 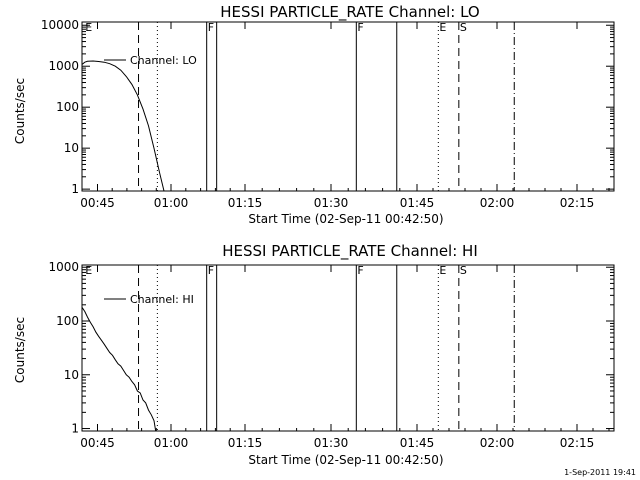 What do you see at coordinates (600, 472) in the screenshot?
I see `timestamp-footer: 1-Sep-2011 19:41` at bounding box center [600, 472].